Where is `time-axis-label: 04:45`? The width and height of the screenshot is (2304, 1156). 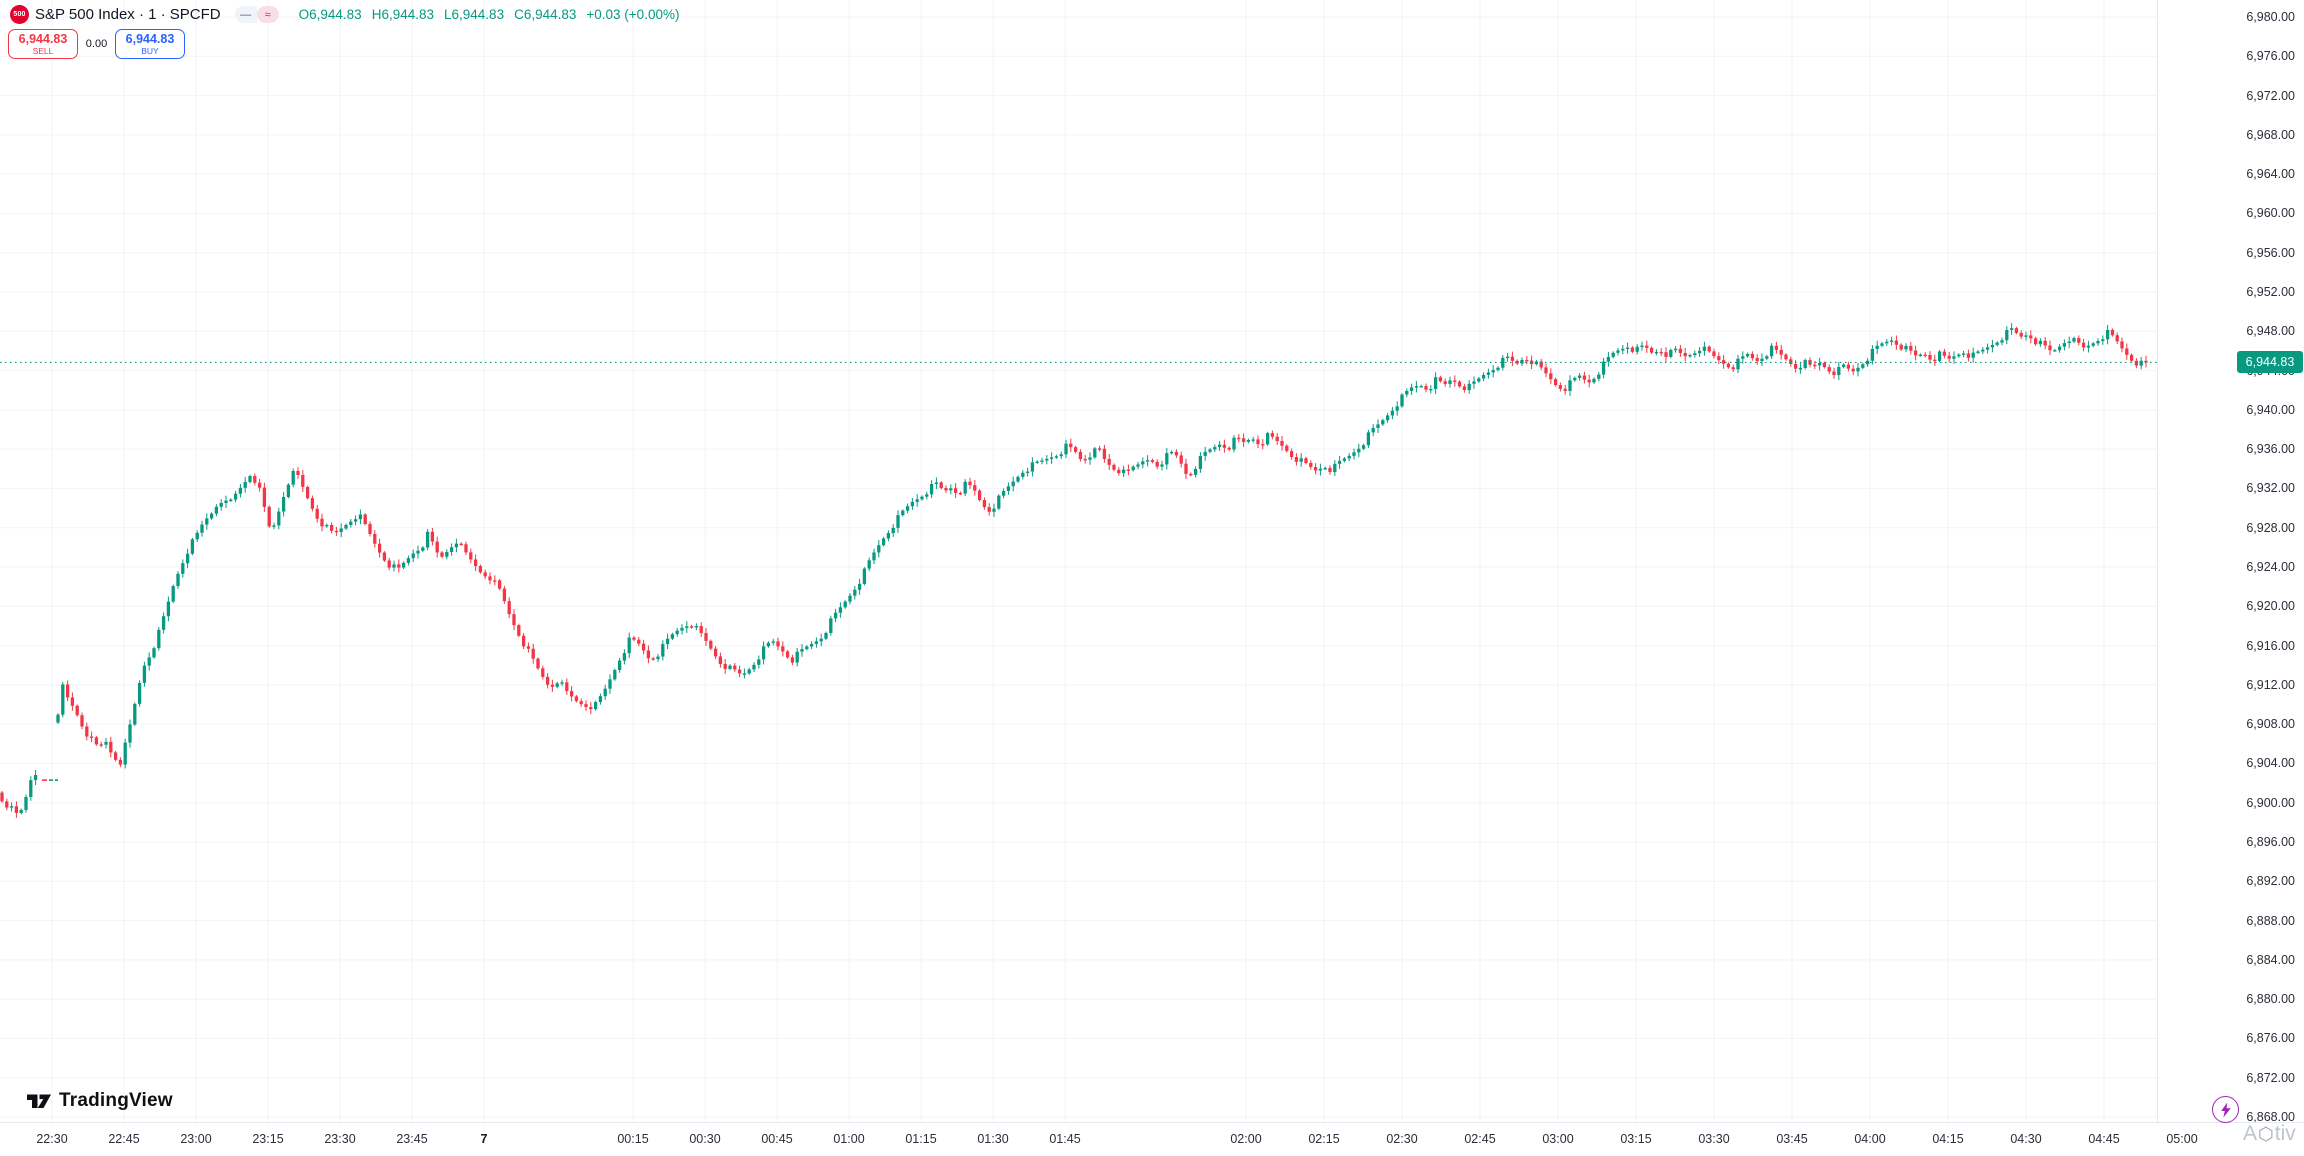 time-axis-label: 04:45 is located at coordinates (2104, 1139).